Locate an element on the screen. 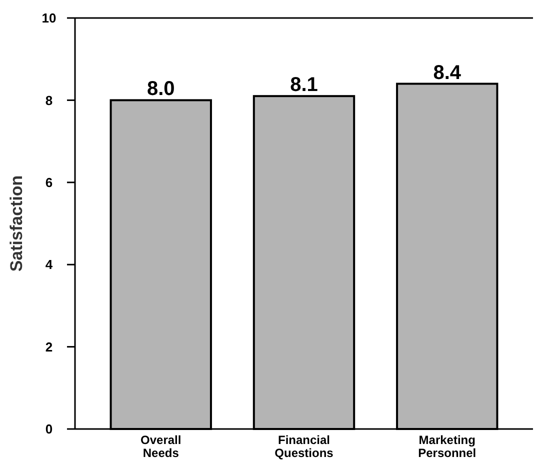  x-tick-label: Financial Questions is located at coordinates (304, 446).